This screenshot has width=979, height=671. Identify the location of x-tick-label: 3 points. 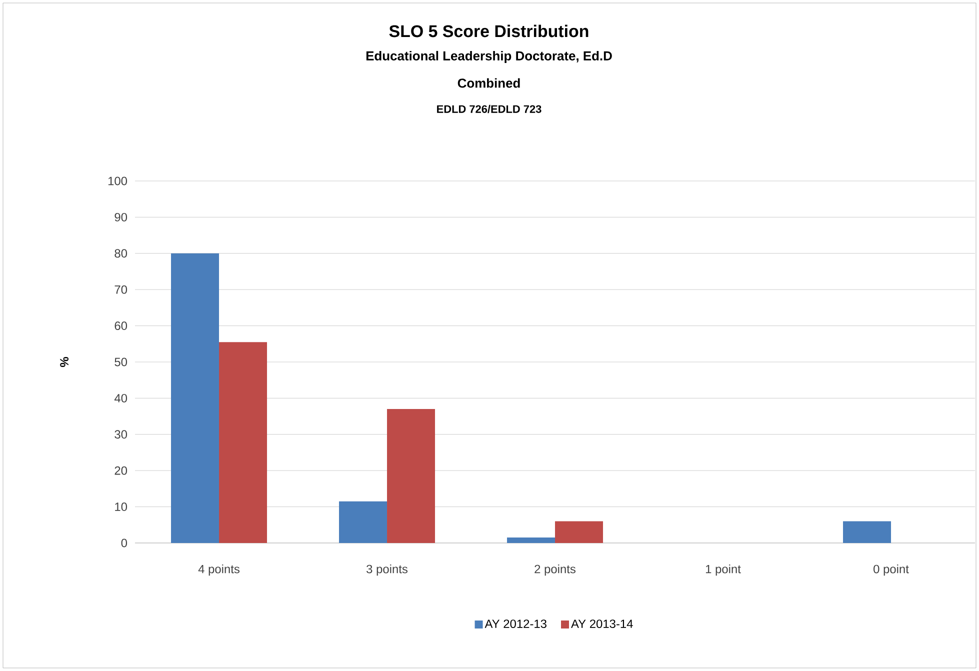
(387, 570).